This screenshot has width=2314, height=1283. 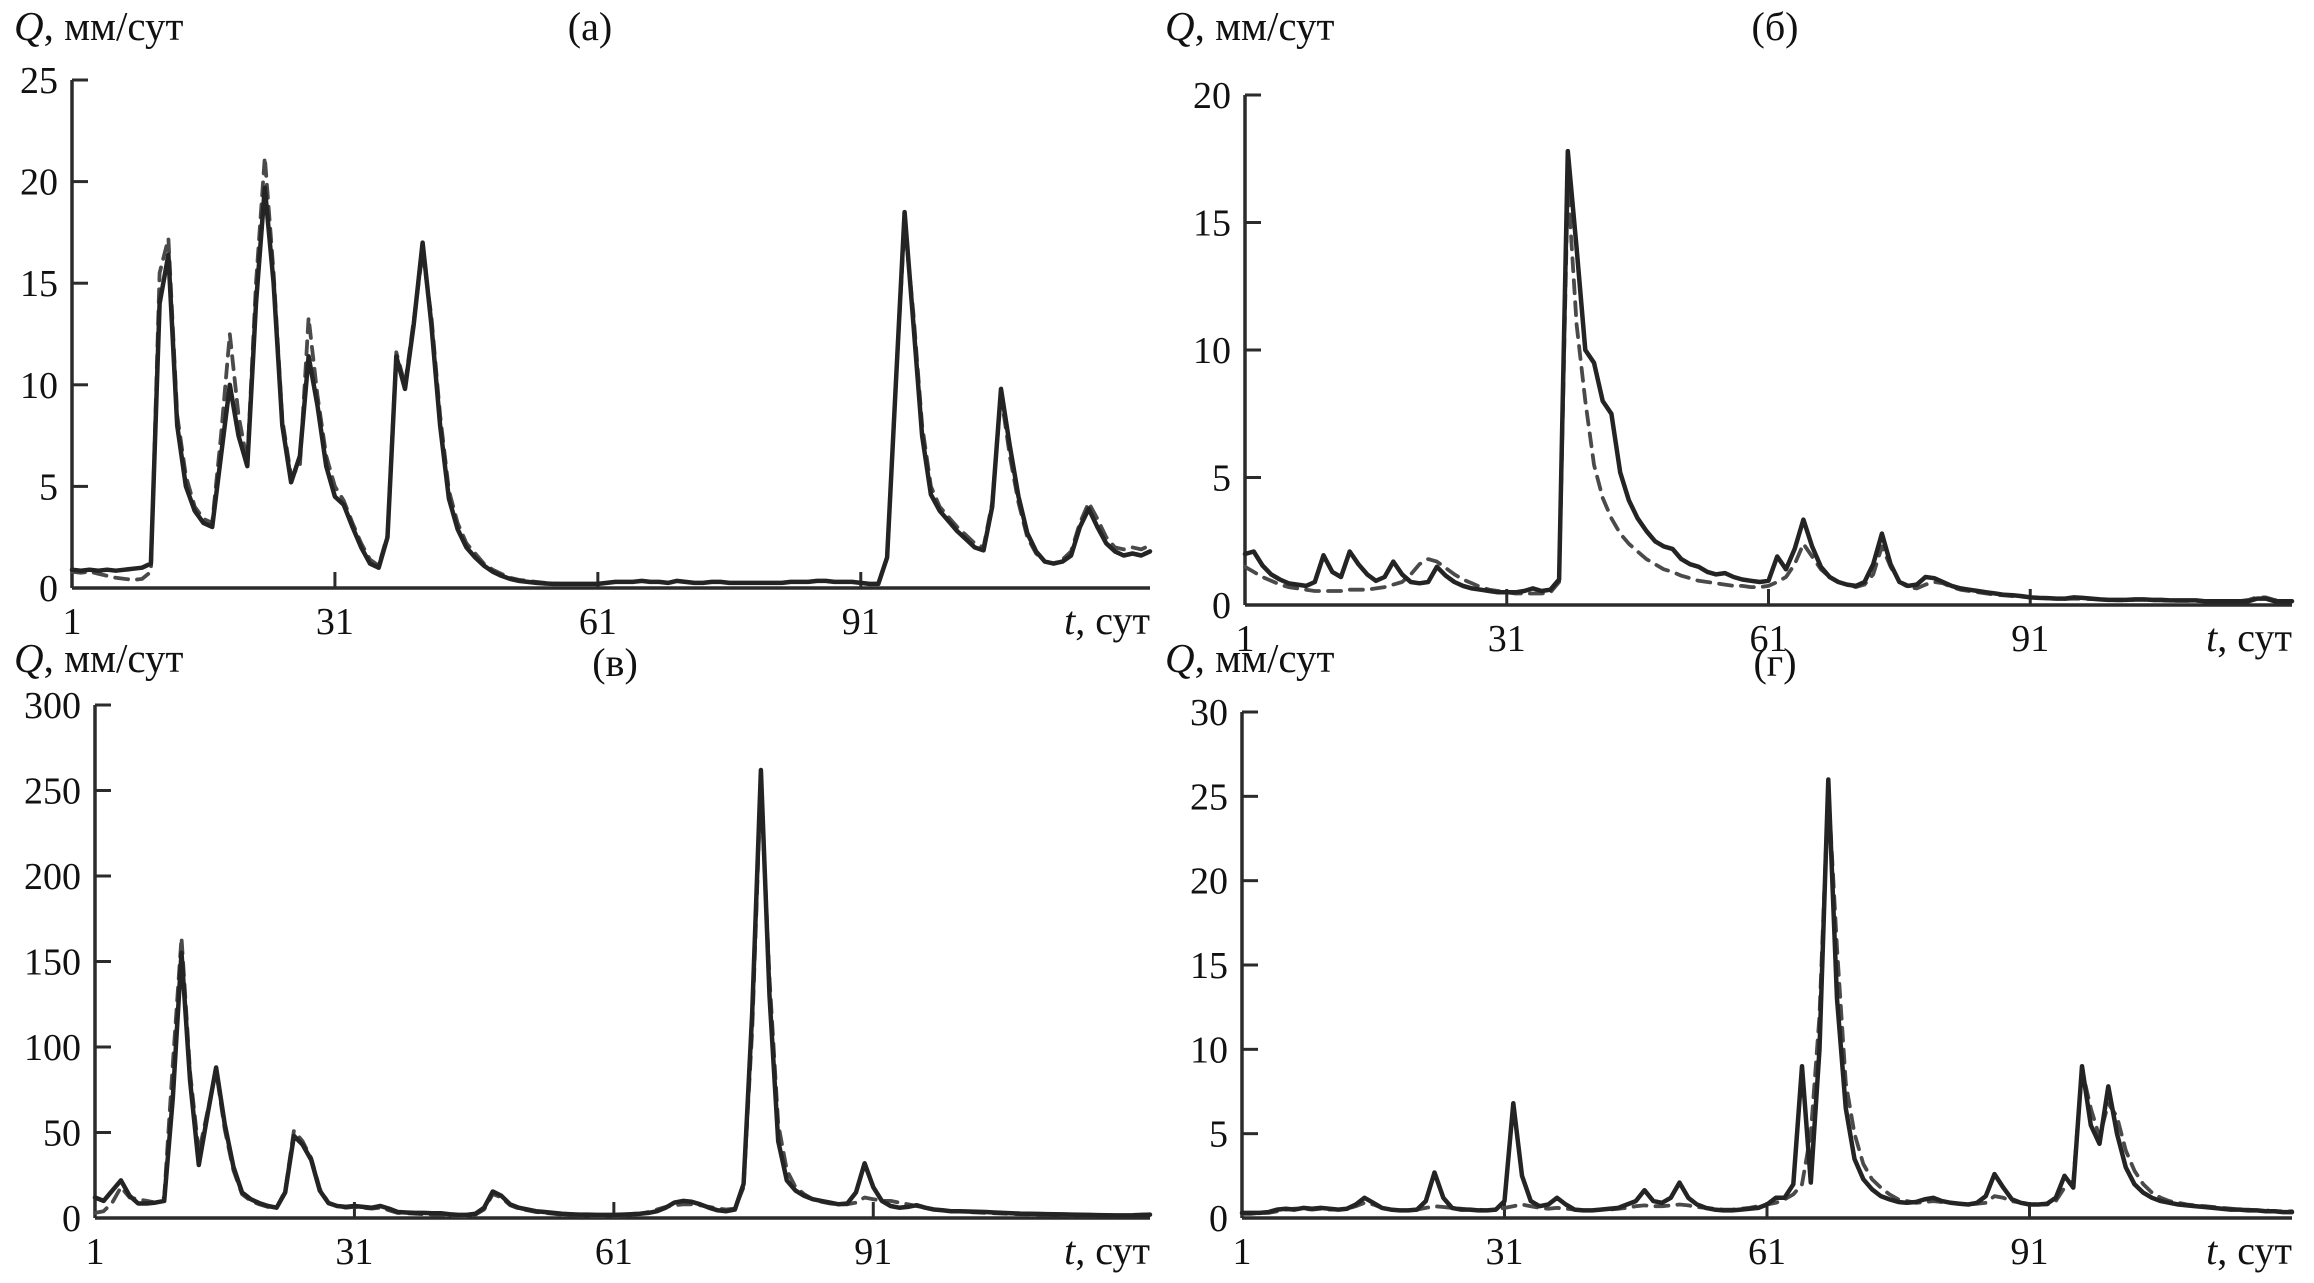 I want to click on panel-title: (в), so click(x=615, y=662).